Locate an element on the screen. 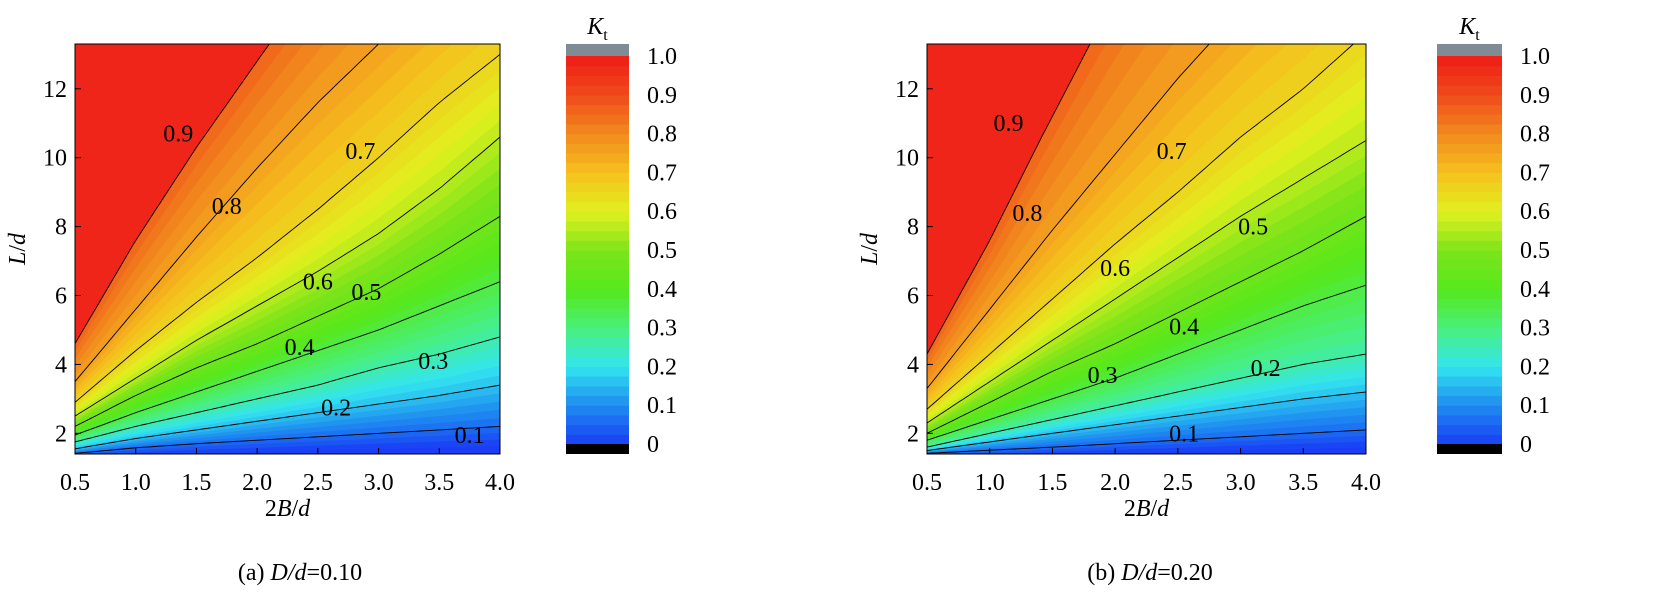  colorbar-title: Kt is located at coordinates (597, 29).